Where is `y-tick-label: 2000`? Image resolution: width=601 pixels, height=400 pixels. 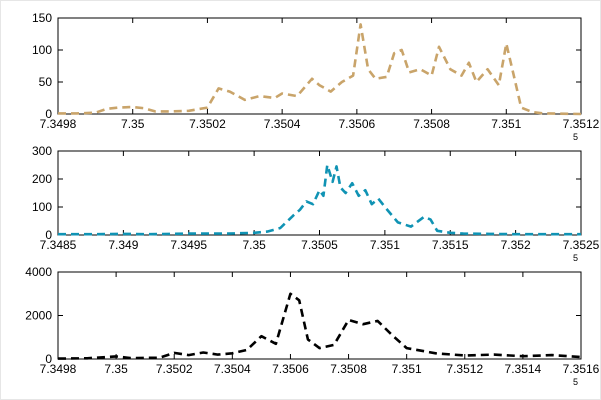
y-tick-label: 2000 is located at coordinates (38, 316).